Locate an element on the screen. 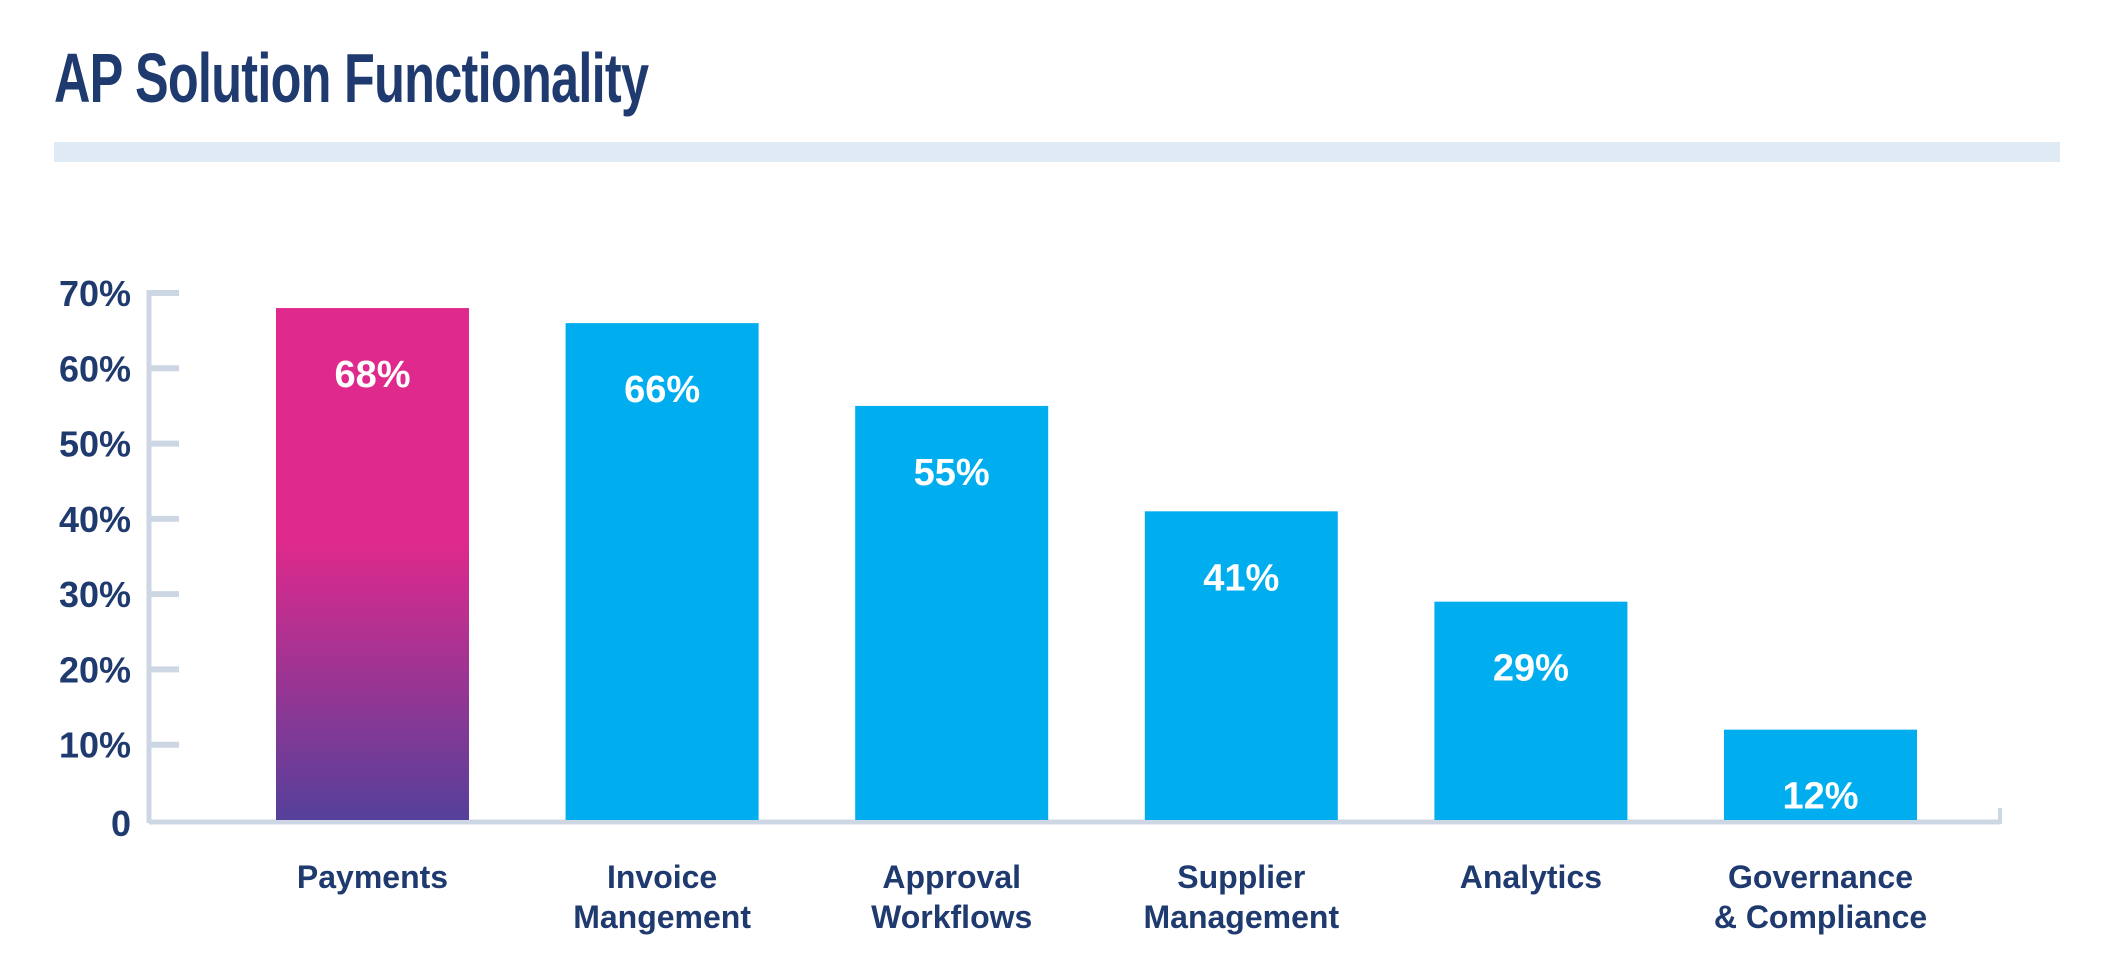  category-label: Analytics is located at coordinates (1531, 877).